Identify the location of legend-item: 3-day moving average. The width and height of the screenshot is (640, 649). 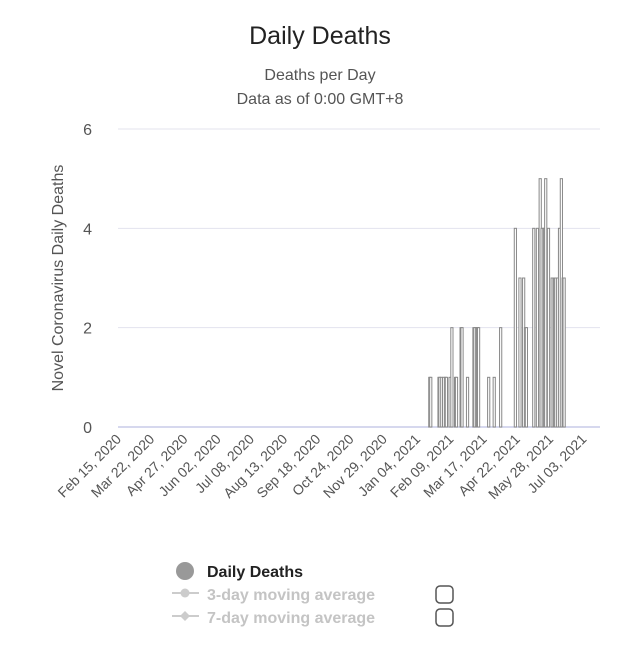
(313, 594).